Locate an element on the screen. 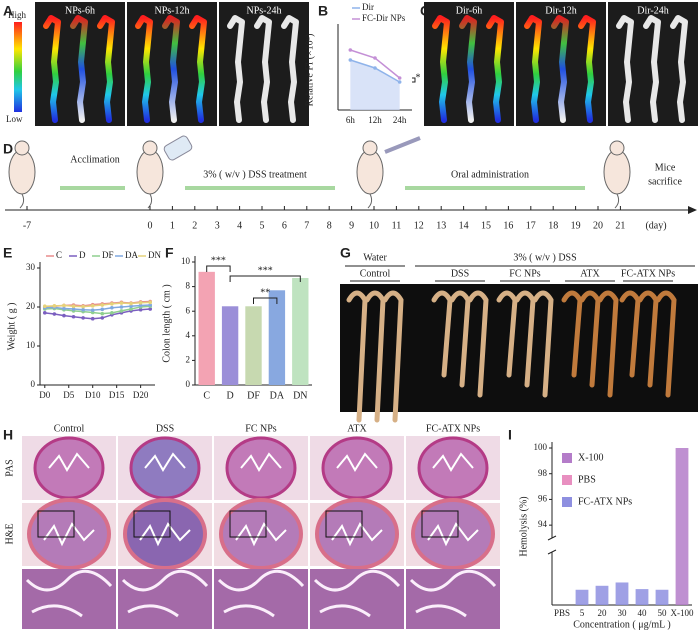 The height and width of the screenshot is (630, 700). bottle is located at coordinates (178, 148).